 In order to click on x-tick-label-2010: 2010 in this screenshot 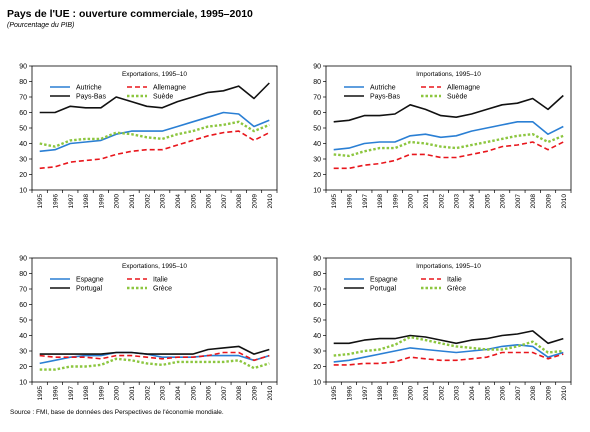, I will do `click(270, 201)`.